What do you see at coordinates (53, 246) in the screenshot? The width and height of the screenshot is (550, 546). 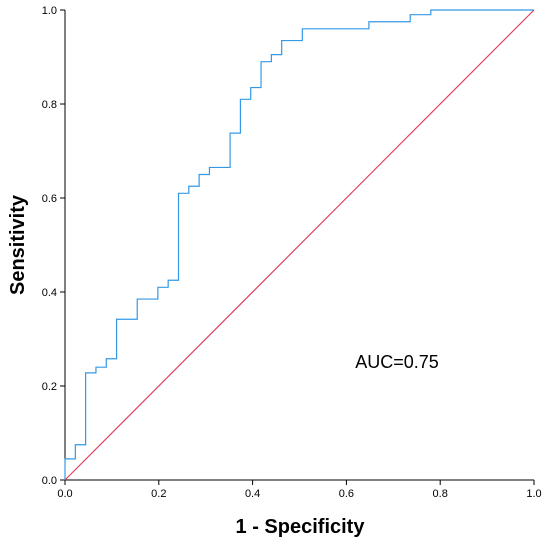 I see `y-axis-ticks: 0.0 0.2 0.4 0.6 0.8 1.0` at bounding box center [53, 246].